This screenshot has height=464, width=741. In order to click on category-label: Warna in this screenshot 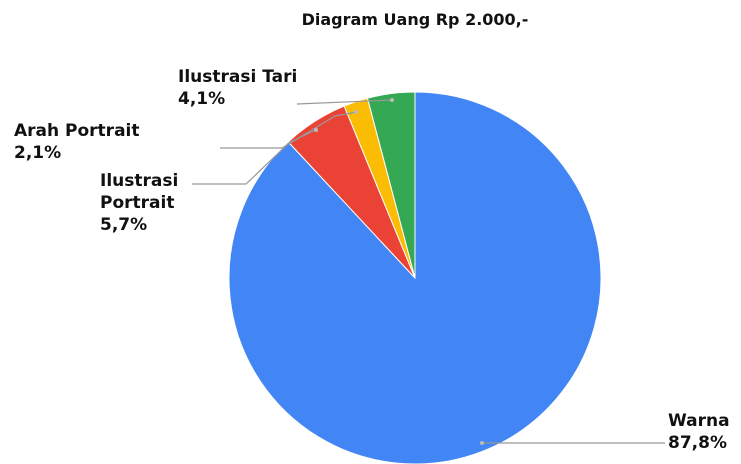, I will do `click(699, 421)`.